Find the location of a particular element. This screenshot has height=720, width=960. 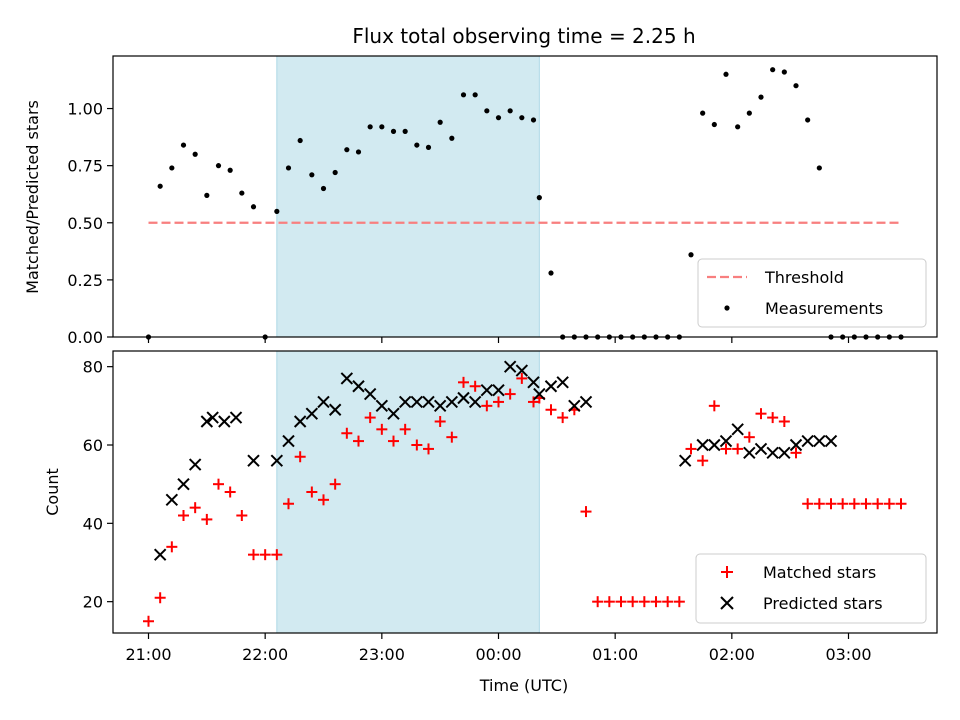

legend-predicted-swatch is located at coordinates (727, 603).